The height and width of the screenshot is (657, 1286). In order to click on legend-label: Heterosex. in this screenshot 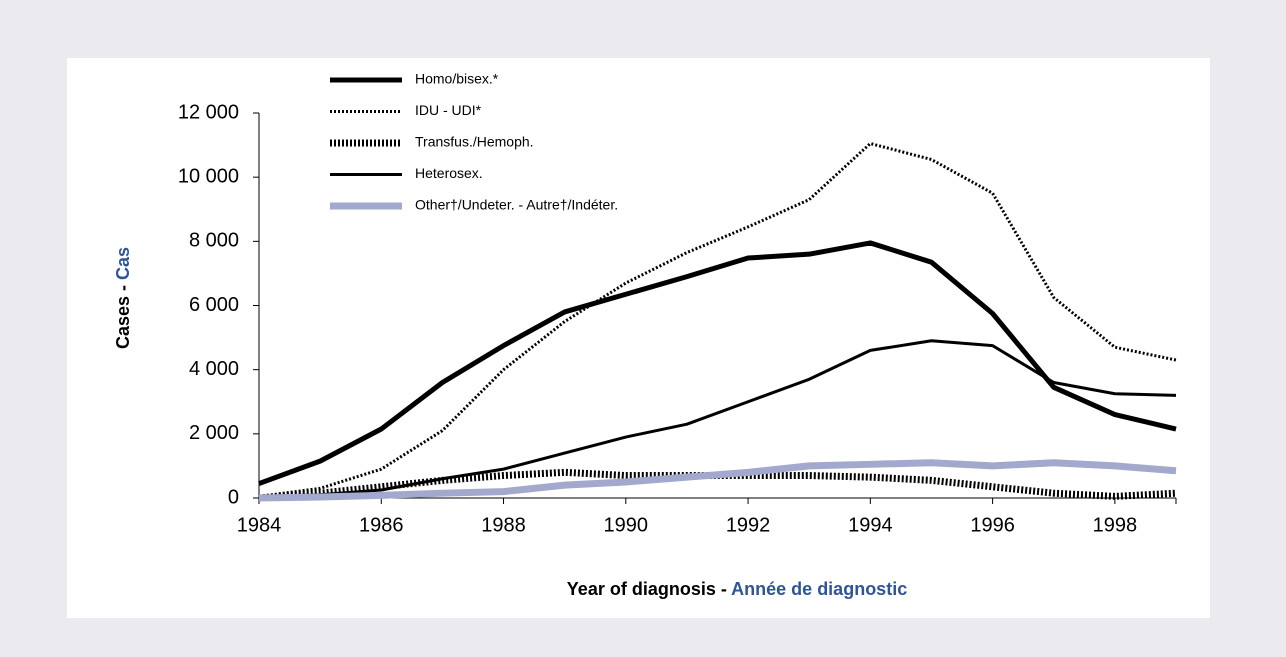, I will do `click(449, 173)`.